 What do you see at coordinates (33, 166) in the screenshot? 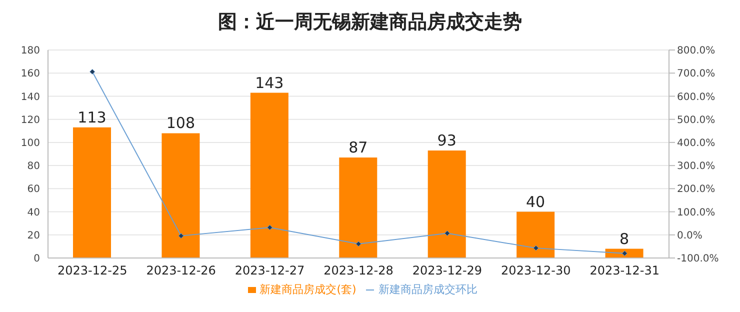
I see `y-tick-label: 80` at bounding box center [33, 166].